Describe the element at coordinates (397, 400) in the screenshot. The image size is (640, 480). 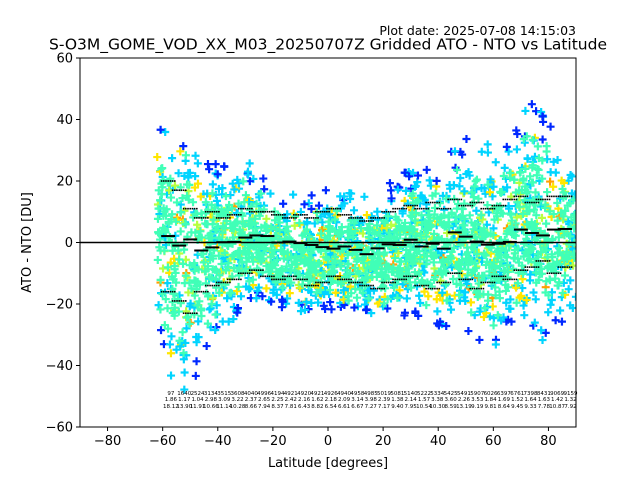
I see `bin-annotation-label: 1.38` at that location.